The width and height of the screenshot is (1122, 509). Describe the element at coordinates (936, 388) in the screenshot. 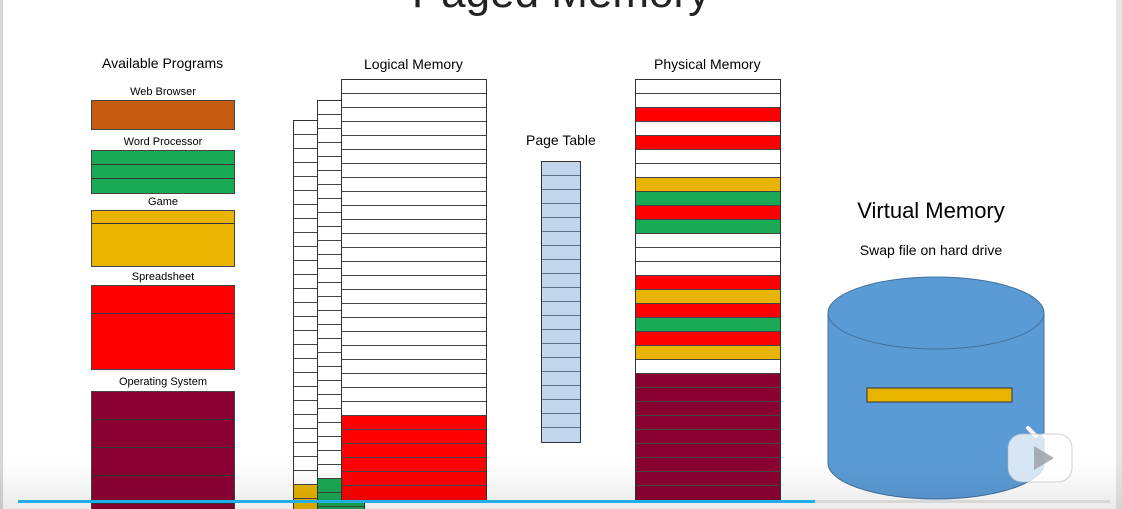

I see `hard-drive-cylinder` at that location.